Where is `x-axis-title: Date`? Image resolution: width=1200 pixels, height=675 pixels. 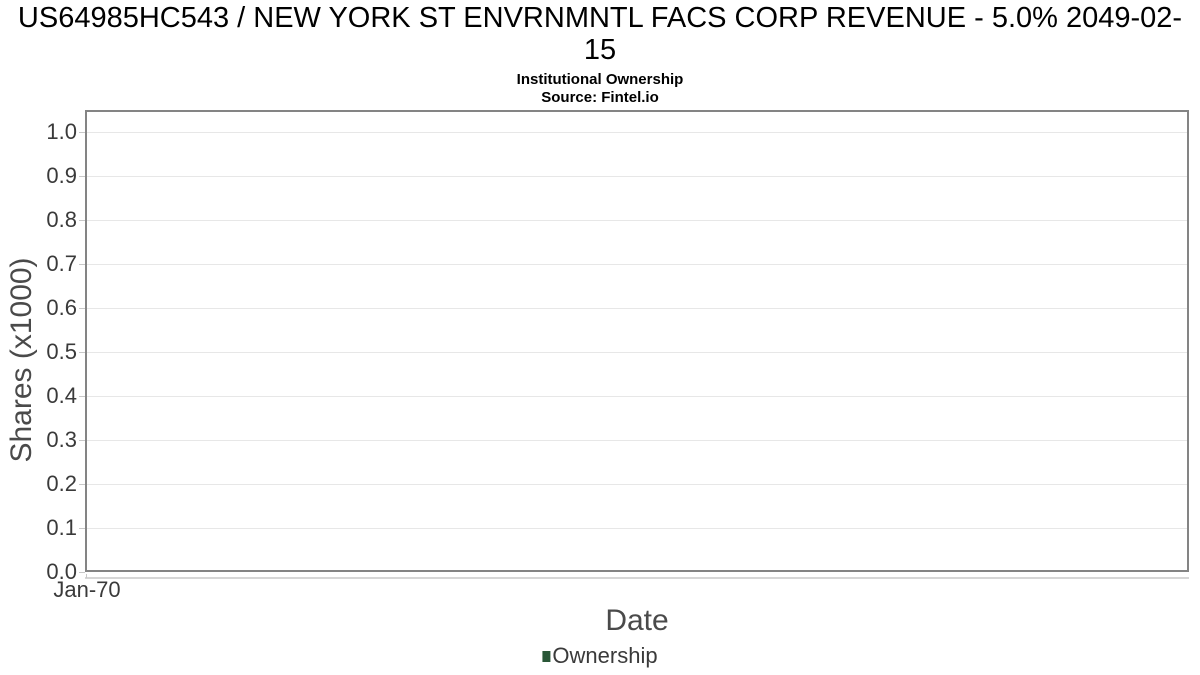
x-axis-title: Date is located at coordinates (637, 620).